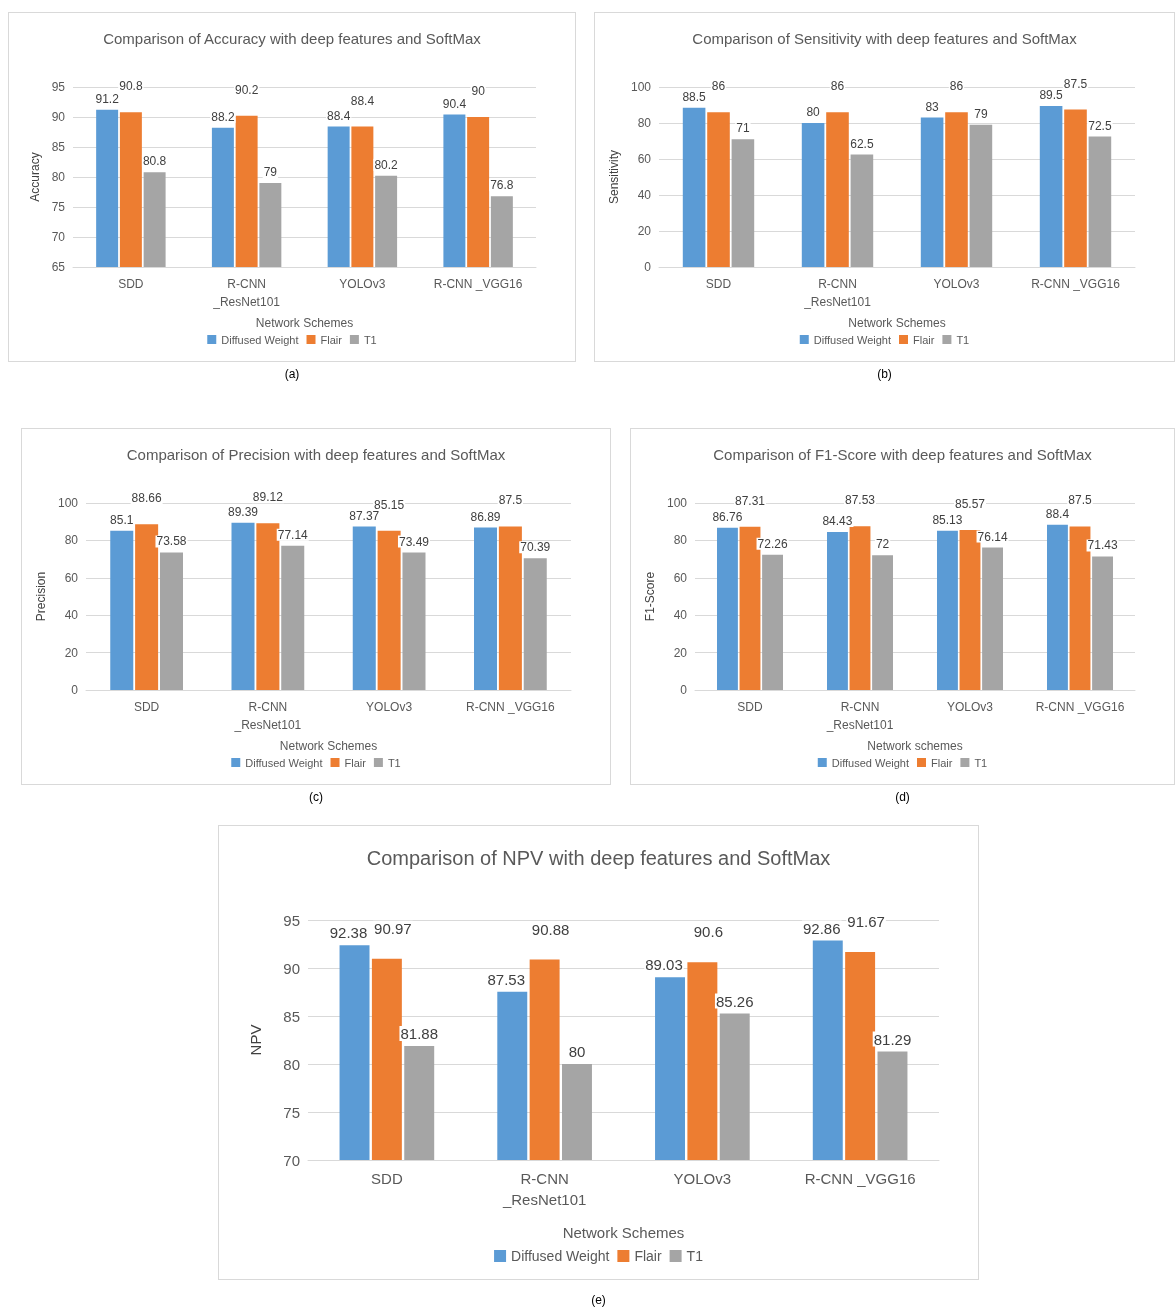  I want to click on y-tick-label: 95, so click(58, 87).